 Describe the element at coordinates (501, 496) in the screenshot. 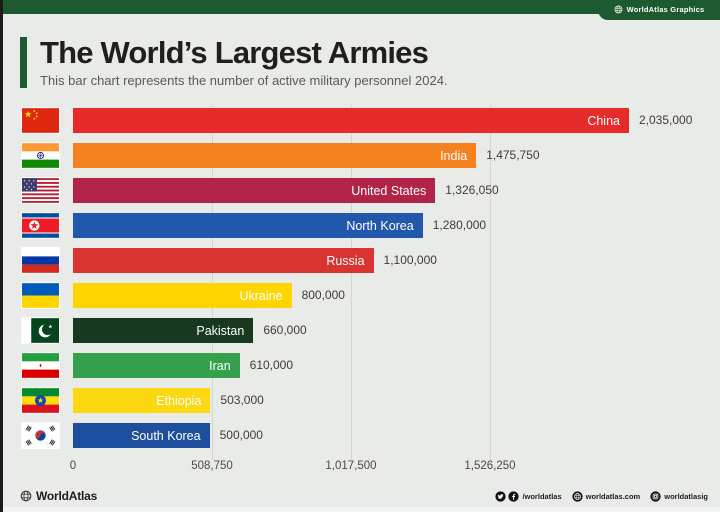

I see `twitter-icon` at that location.